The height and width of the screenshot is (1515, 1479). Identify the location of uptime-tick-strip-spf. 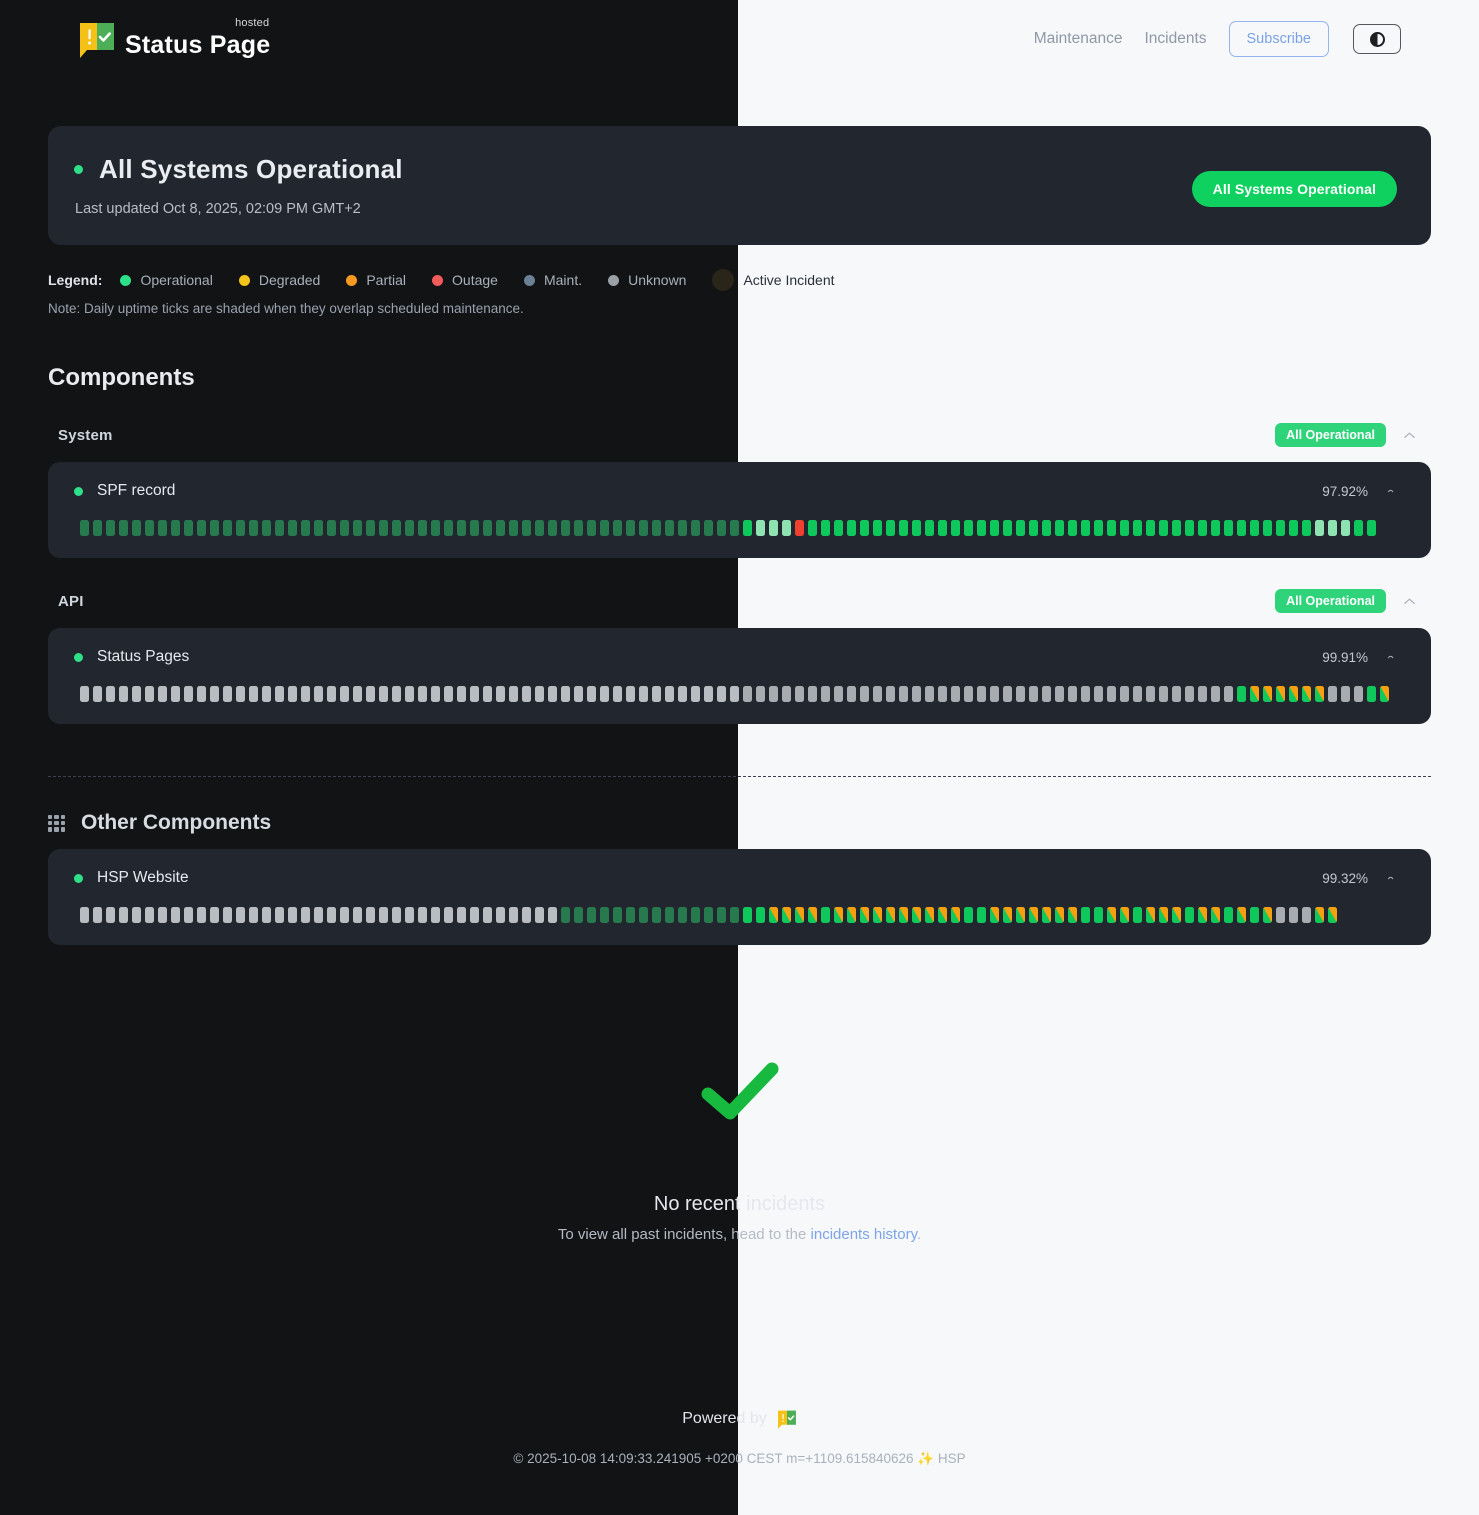
(739, 528).